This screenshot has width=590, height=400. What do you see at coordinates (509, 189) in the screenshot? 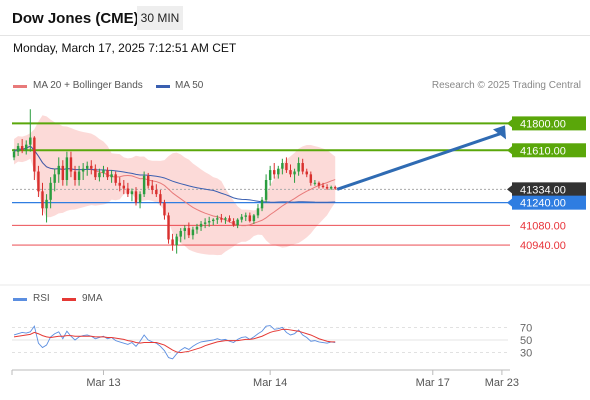
I see `current-label-pointer` at bounding box center [509, 189].